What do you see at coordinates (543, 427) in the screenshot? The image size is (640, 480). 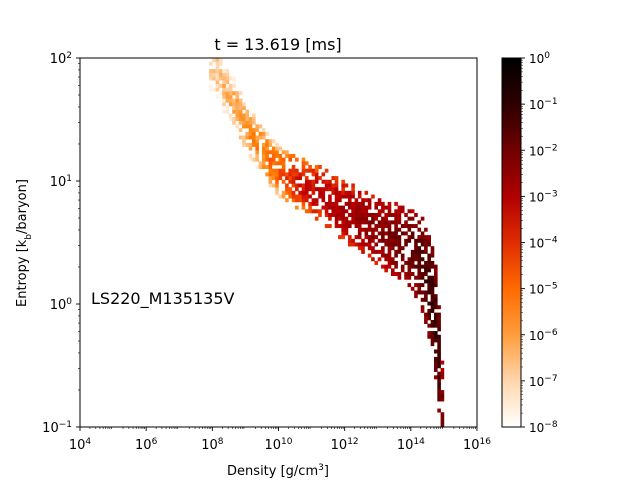 I see `colorbar-tick-label: 10−8` at bounding box center [543, 427].